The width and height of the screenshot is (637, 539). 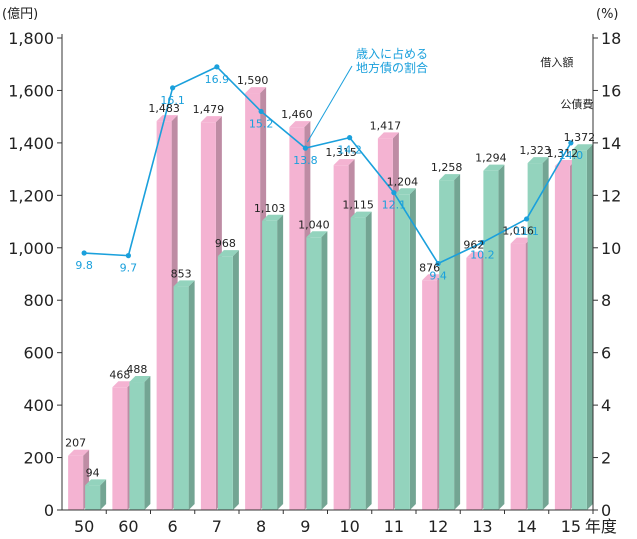 I want to click on y2-tick-label: 14, so click(x=611, y=143).